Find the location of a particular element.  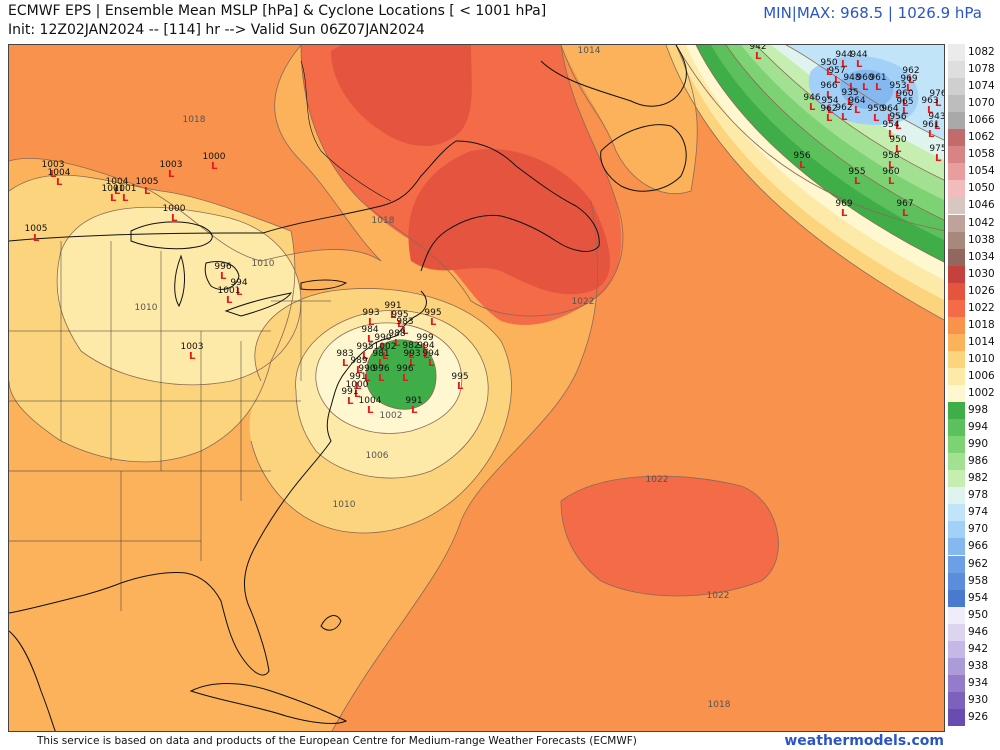

contour-label-c1002a: 1002 is located at coordinates (391, 416).